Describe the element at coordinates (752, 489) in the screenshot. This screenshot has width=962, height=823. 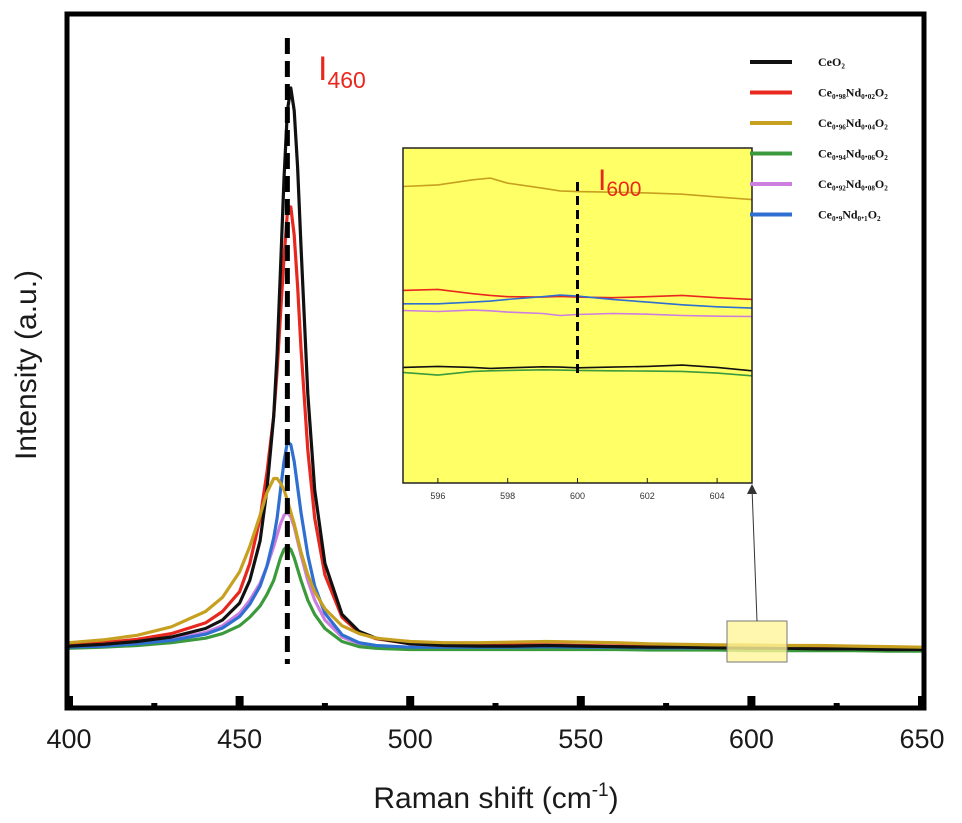
I see `zoom-connector-arrowhead` at that location.